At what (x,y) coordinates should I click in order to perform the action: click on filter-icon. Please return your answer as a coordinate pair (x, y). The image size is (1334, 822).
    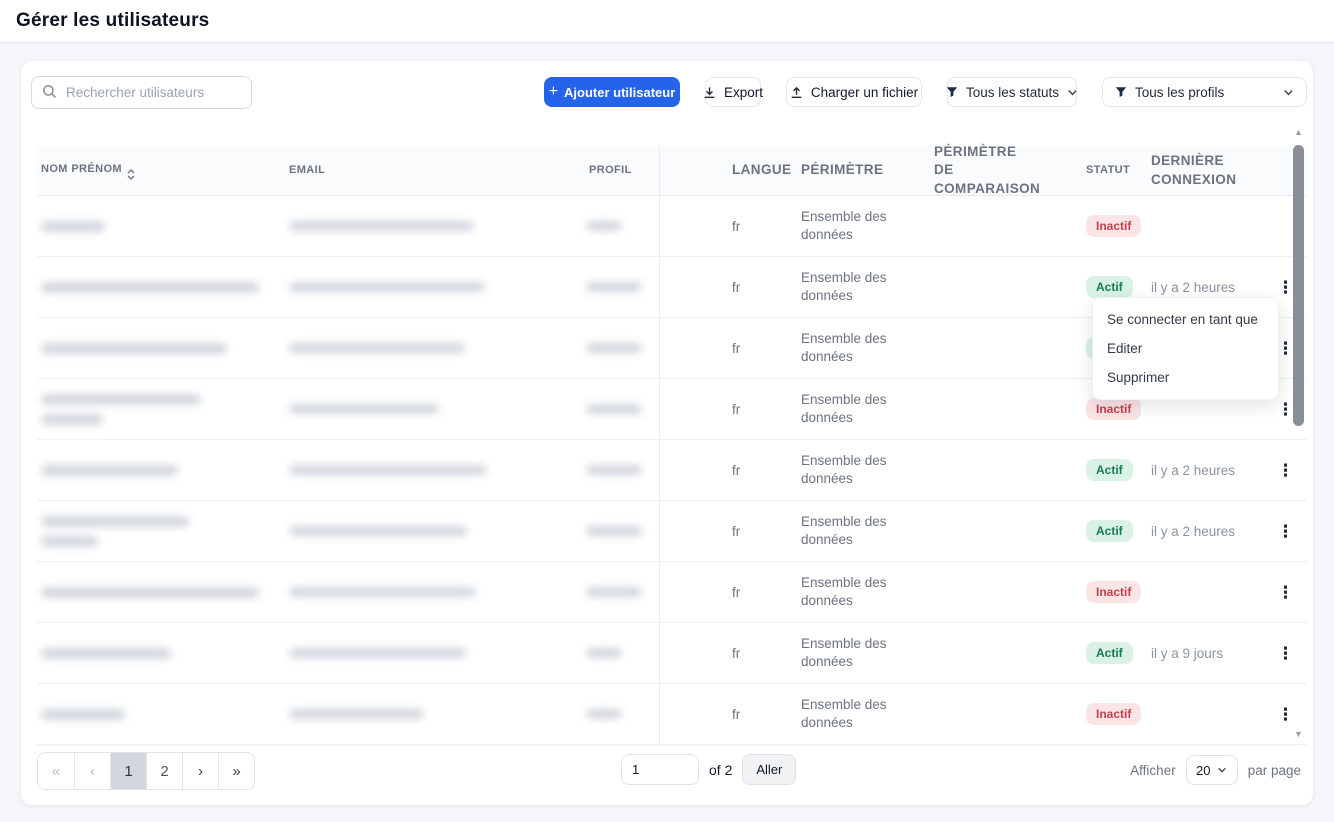
    Looking at the image, I should click on (952, 92).